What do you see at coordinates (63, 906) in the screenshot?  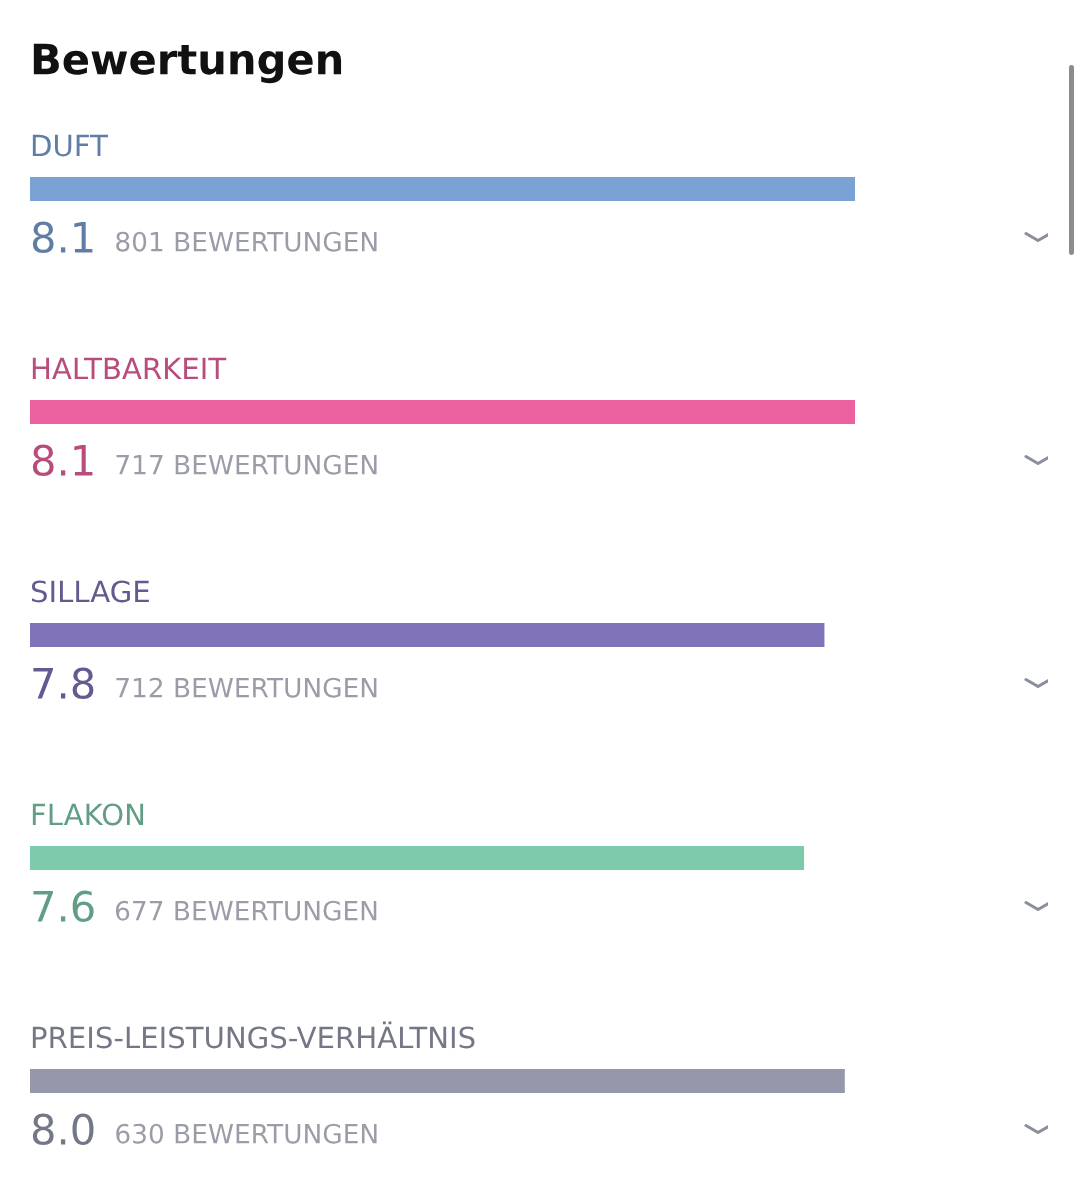 I see `data-label: 7.6` at bounding box center [63, 906].